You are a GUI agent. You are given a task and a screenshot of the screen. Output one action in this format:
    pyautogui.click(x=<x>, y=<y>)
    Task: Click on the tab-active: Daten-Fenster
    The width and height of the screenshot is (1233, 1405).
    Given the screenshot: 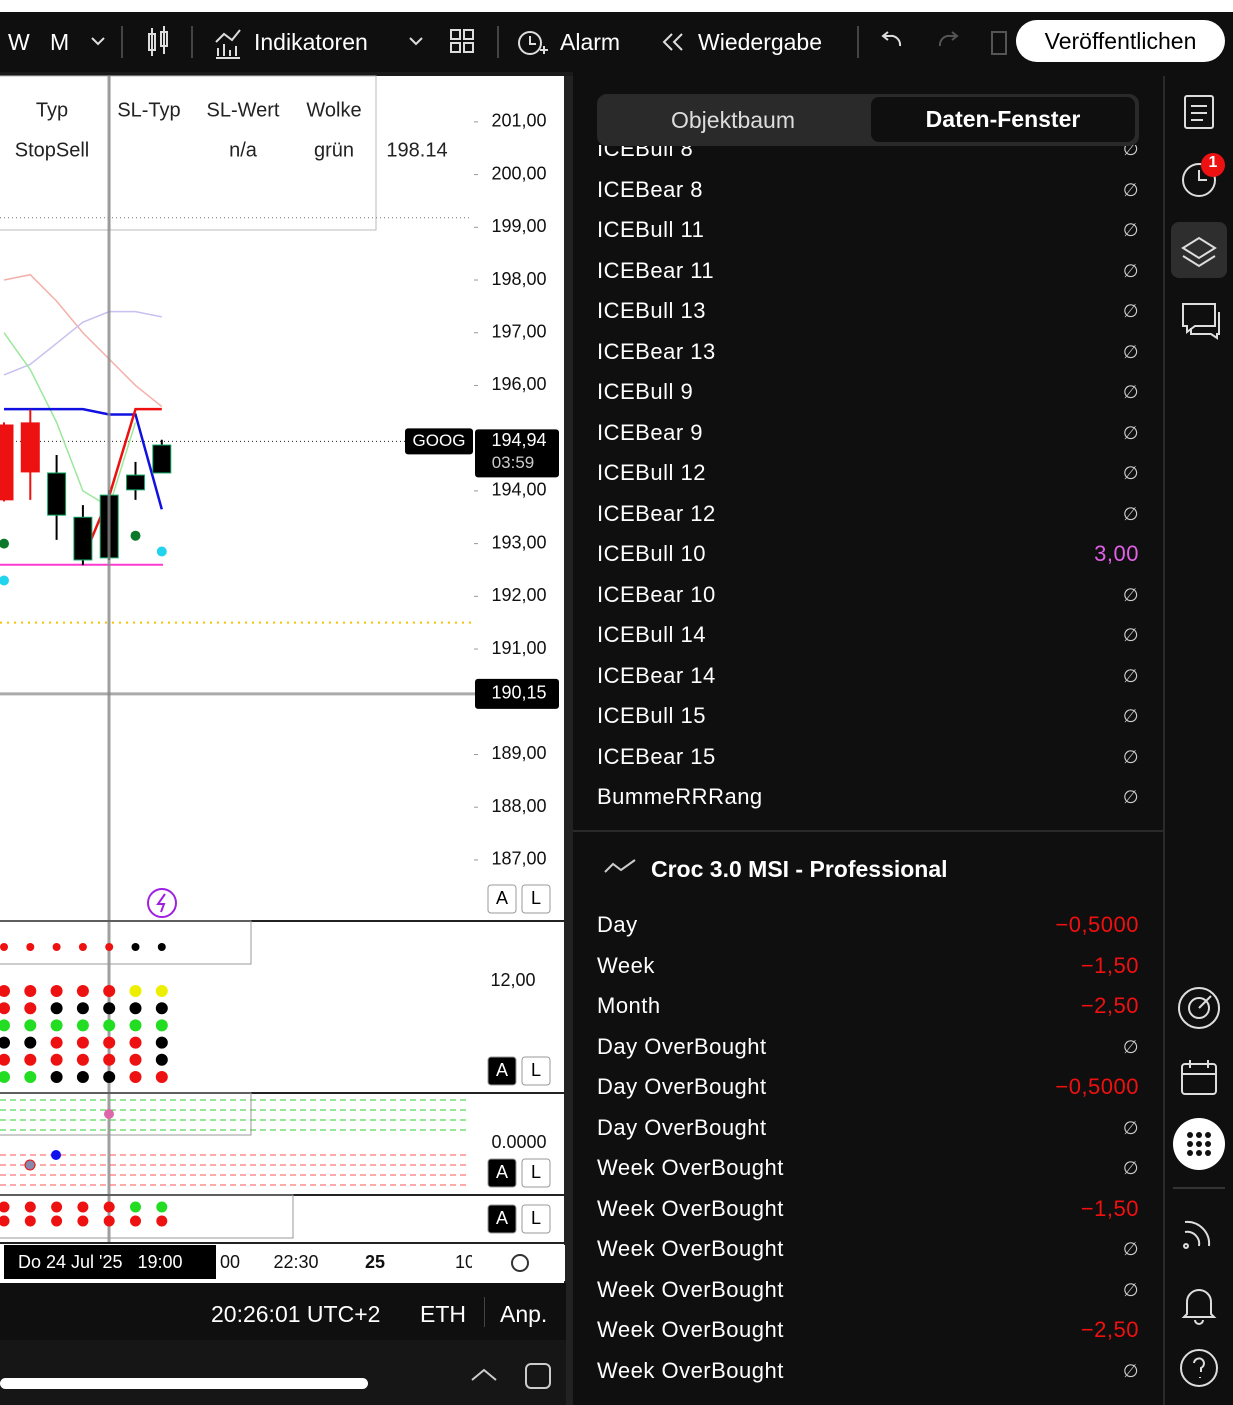 What is the action you would take?
    pyautogui.click(x=1003, y=119)
    